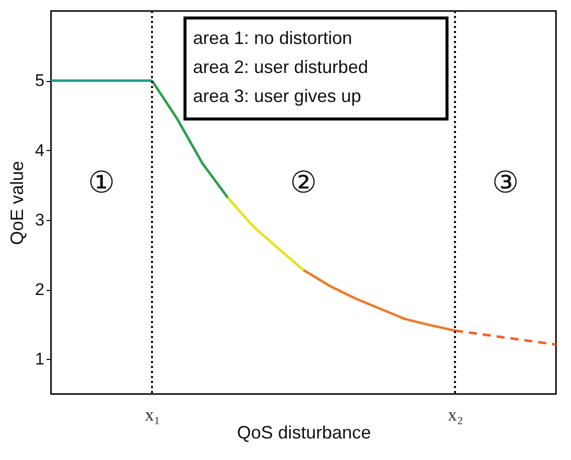 This screenshot has width=571, height=460. Describe the element at coordinates (303, 182) in the screenshot. I see `annotation: ②` at that location.